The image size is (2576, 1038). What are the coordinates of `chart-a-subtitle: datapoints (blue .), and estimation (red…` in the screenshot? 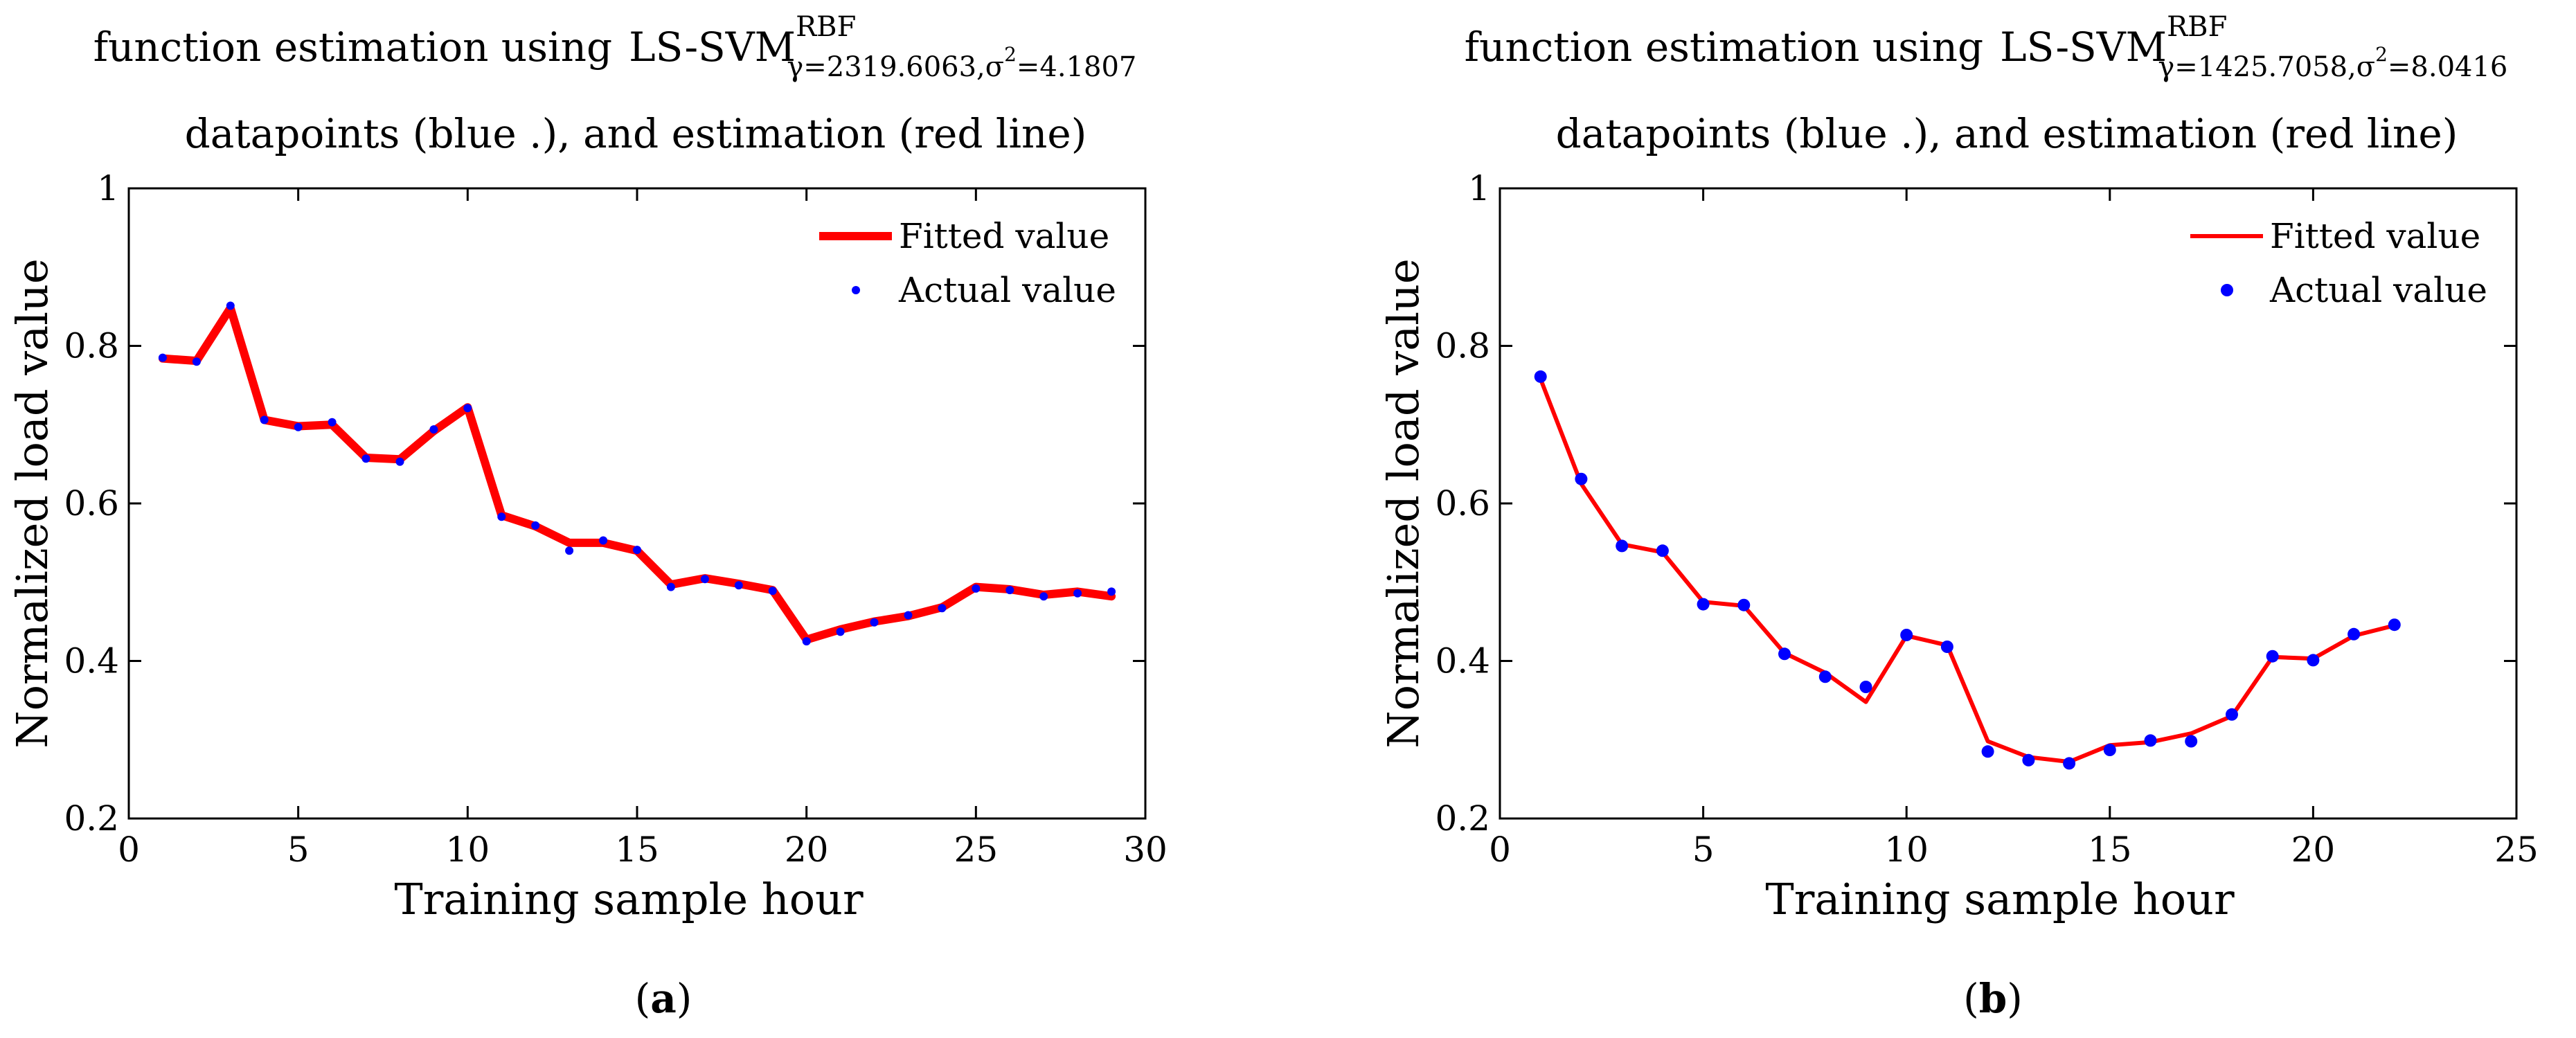 It's located at (636, 133).